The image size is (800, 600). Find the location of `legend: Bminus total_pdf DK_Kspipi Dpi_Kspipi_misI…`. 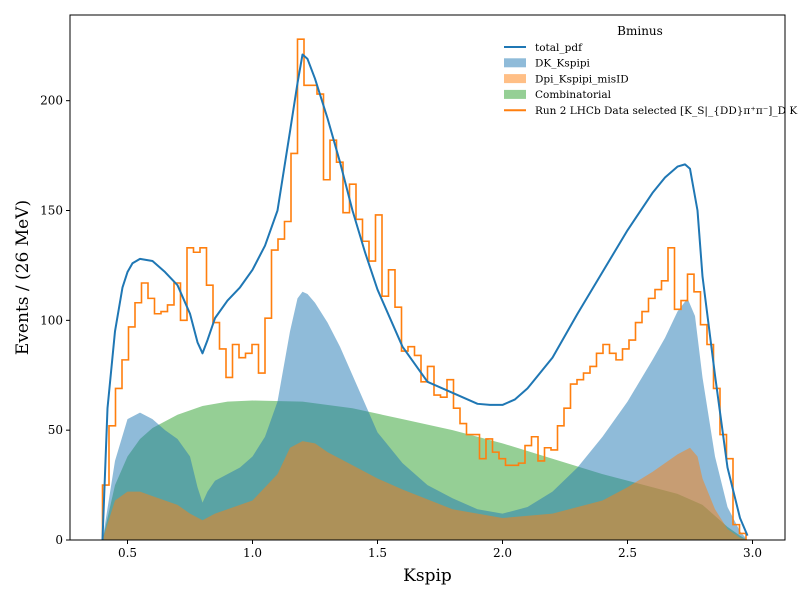

legend: Bminus total_pdf DK_Kspipi Dpi_Kspipi_misI… is located at coordinates (650, 71).